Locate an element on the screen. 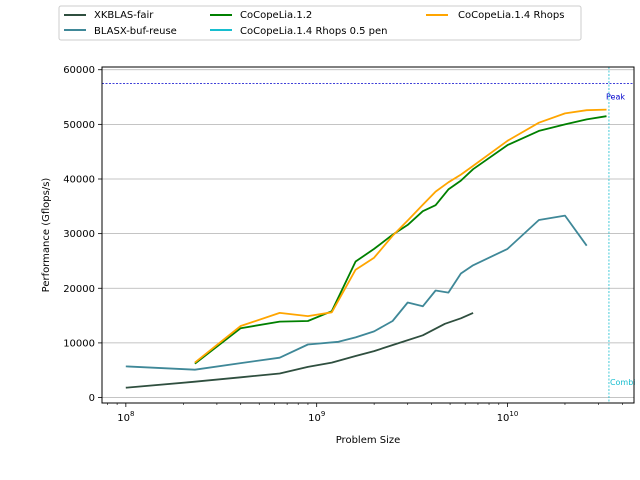 The height and width of the screenshot is (480, 640). legend-frame is located at coordinates (320, 23).